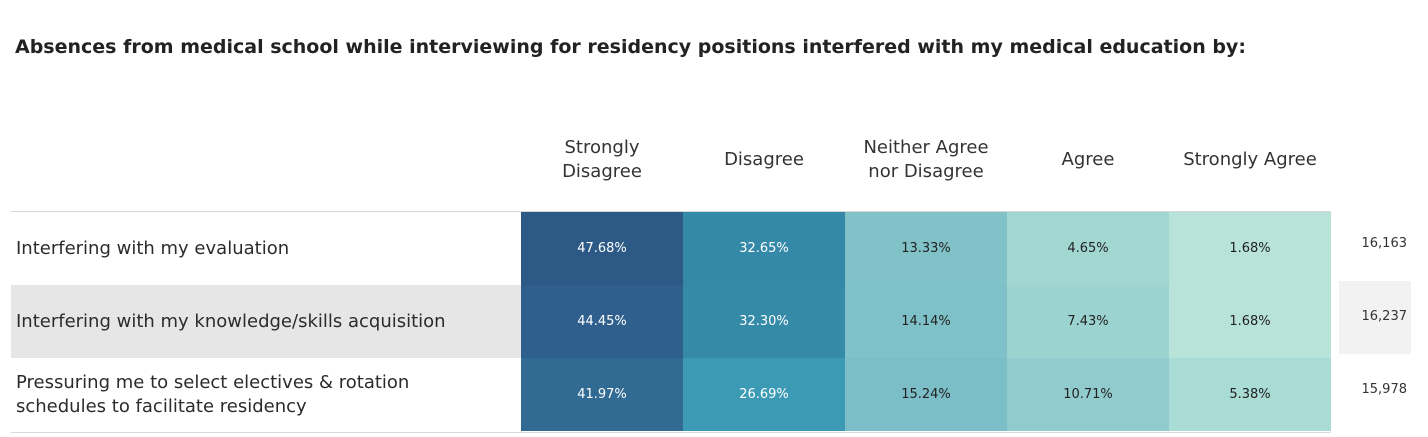  I want to click on header-divider, so click(671, 211).